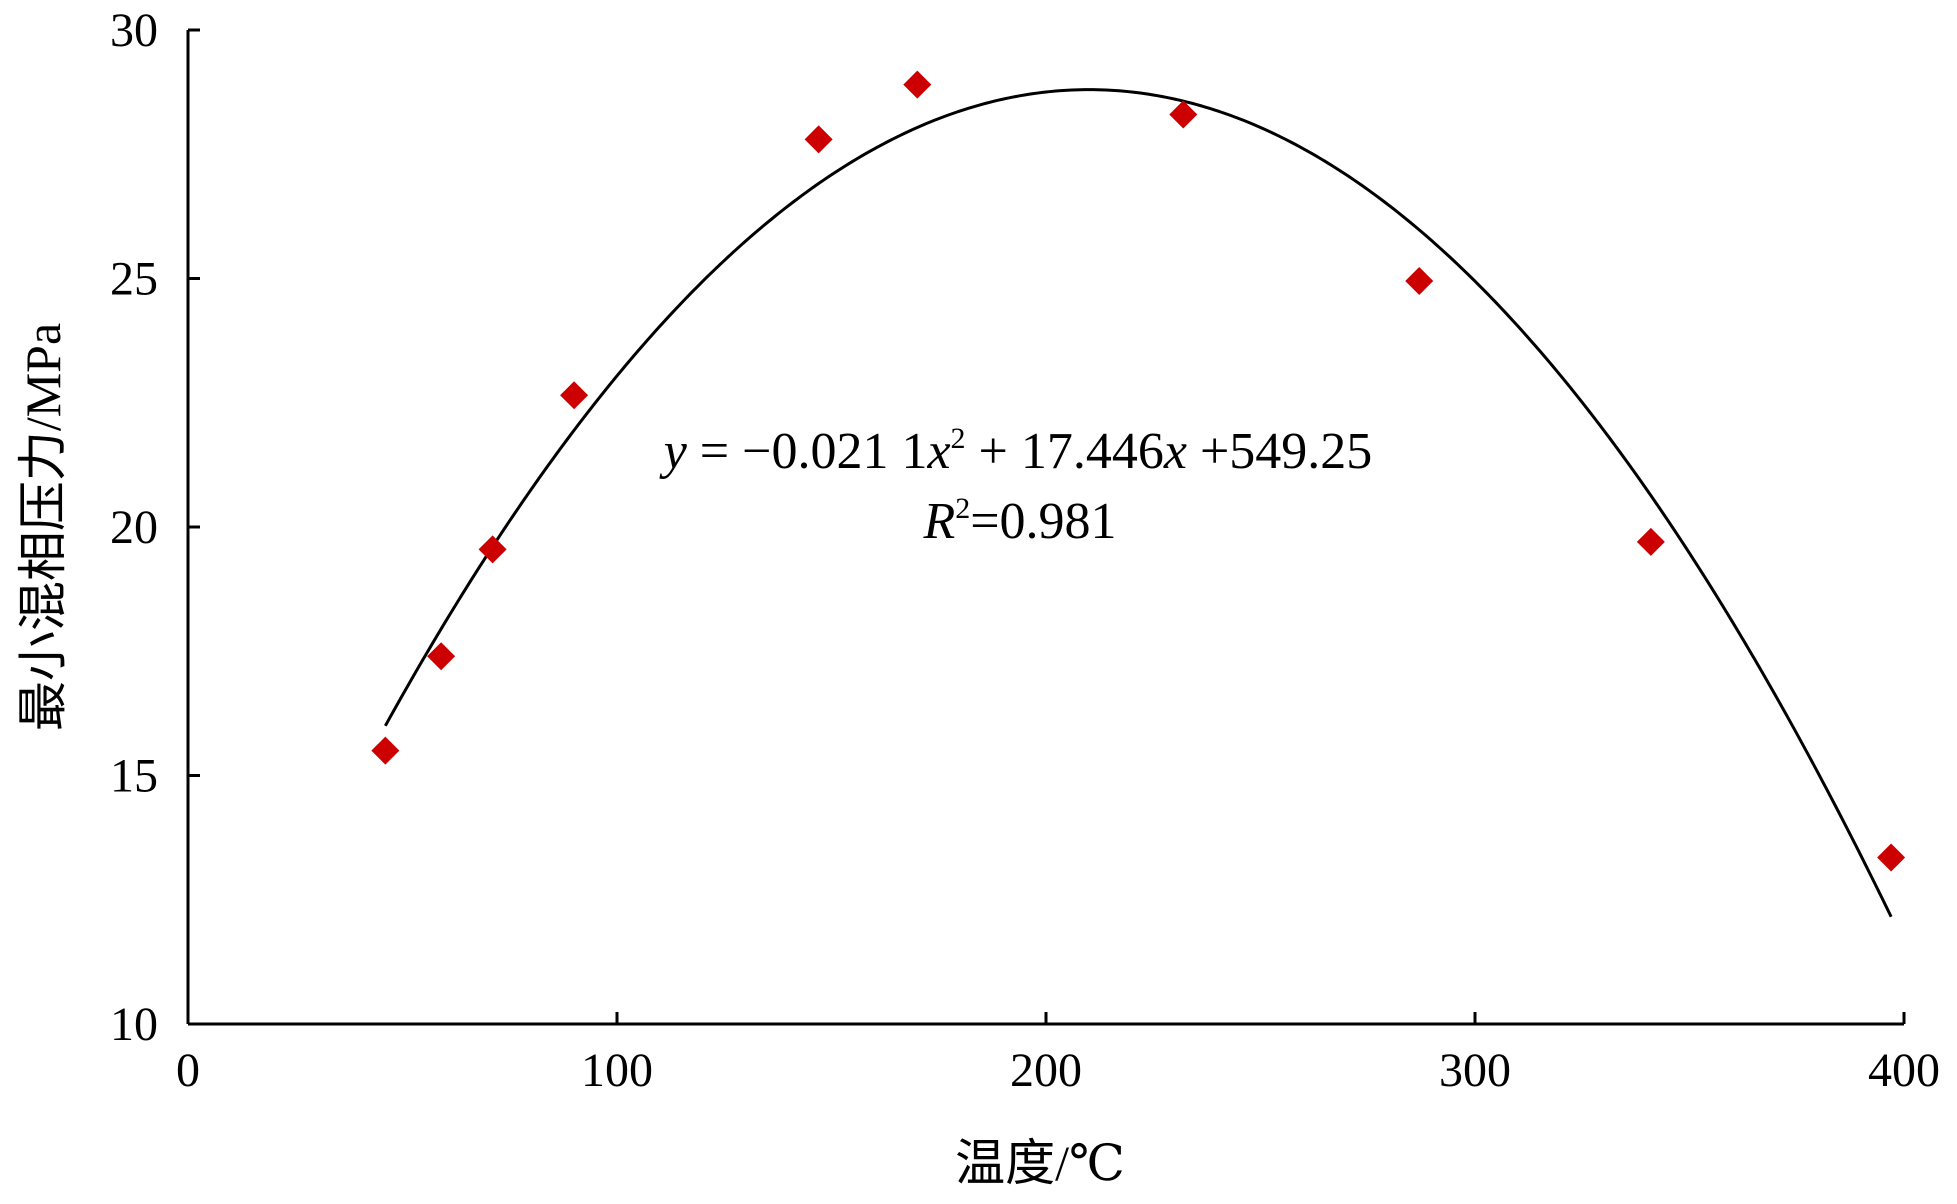  What do you see at coordinates (1046, 1070) in the screenshot?
I see `x-tick-label: 200` at bounding box center [1046, 1070].